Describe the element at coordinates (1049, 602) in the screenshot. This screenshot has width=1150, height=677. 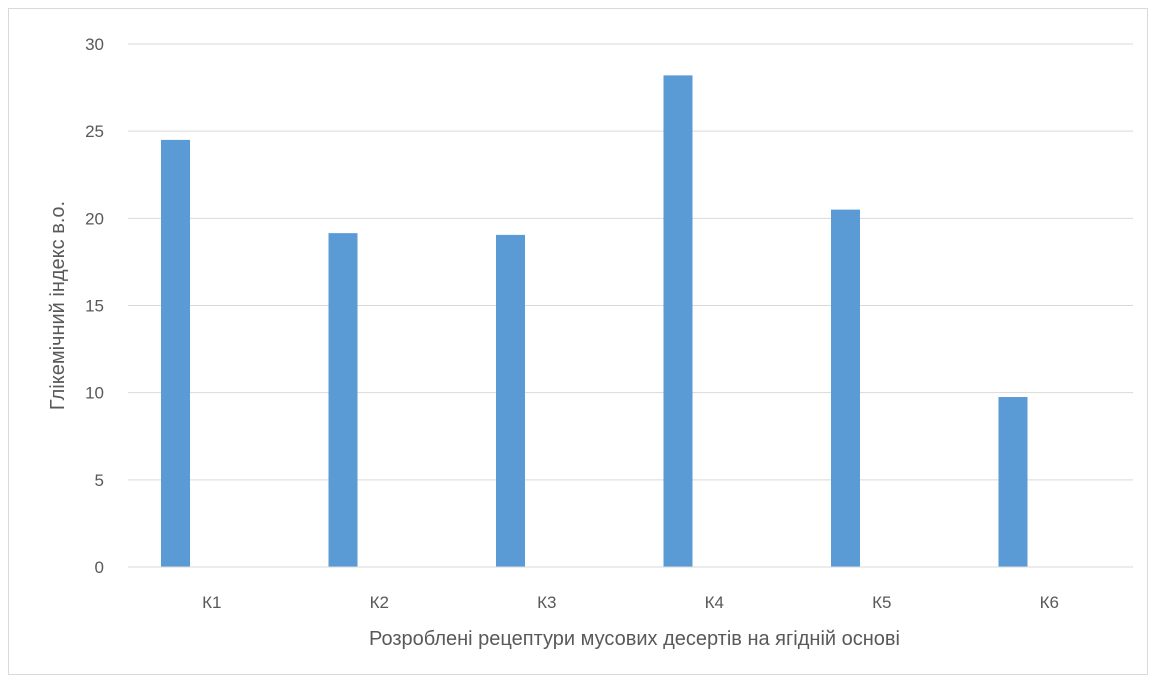
I see `x-tick-label: К6` at that location.